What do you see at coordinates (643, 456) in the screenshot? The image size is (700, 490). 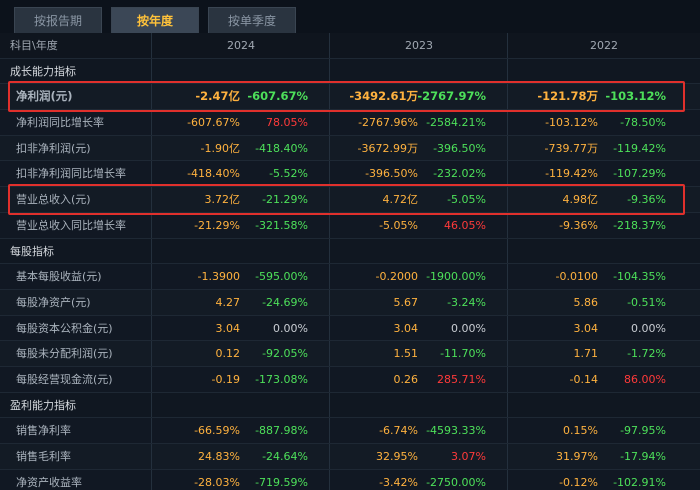 I see `yoy-change-cell: -17.94%` at bounding box center [643, 456].